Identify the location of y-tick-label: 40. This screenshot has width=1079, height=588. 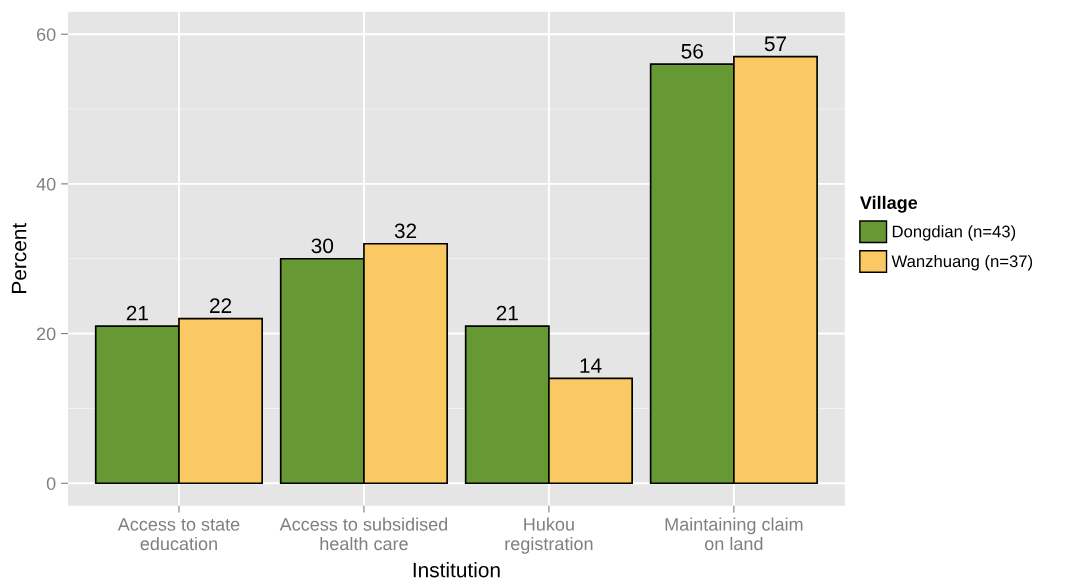
(46, 184).